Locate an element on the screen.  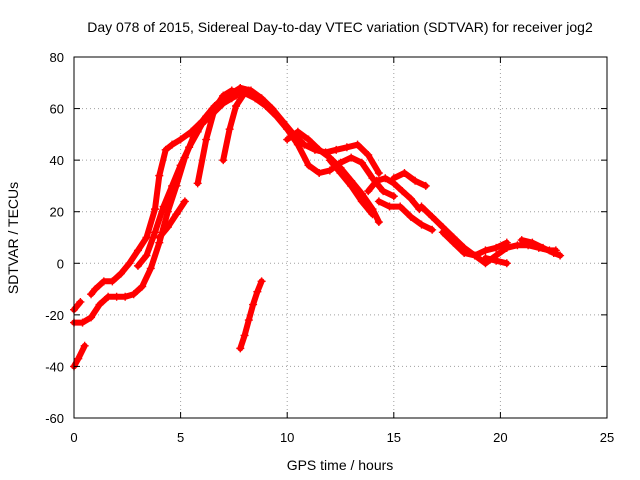
y-tick-label: 0 is located at coordinates (60, 263).